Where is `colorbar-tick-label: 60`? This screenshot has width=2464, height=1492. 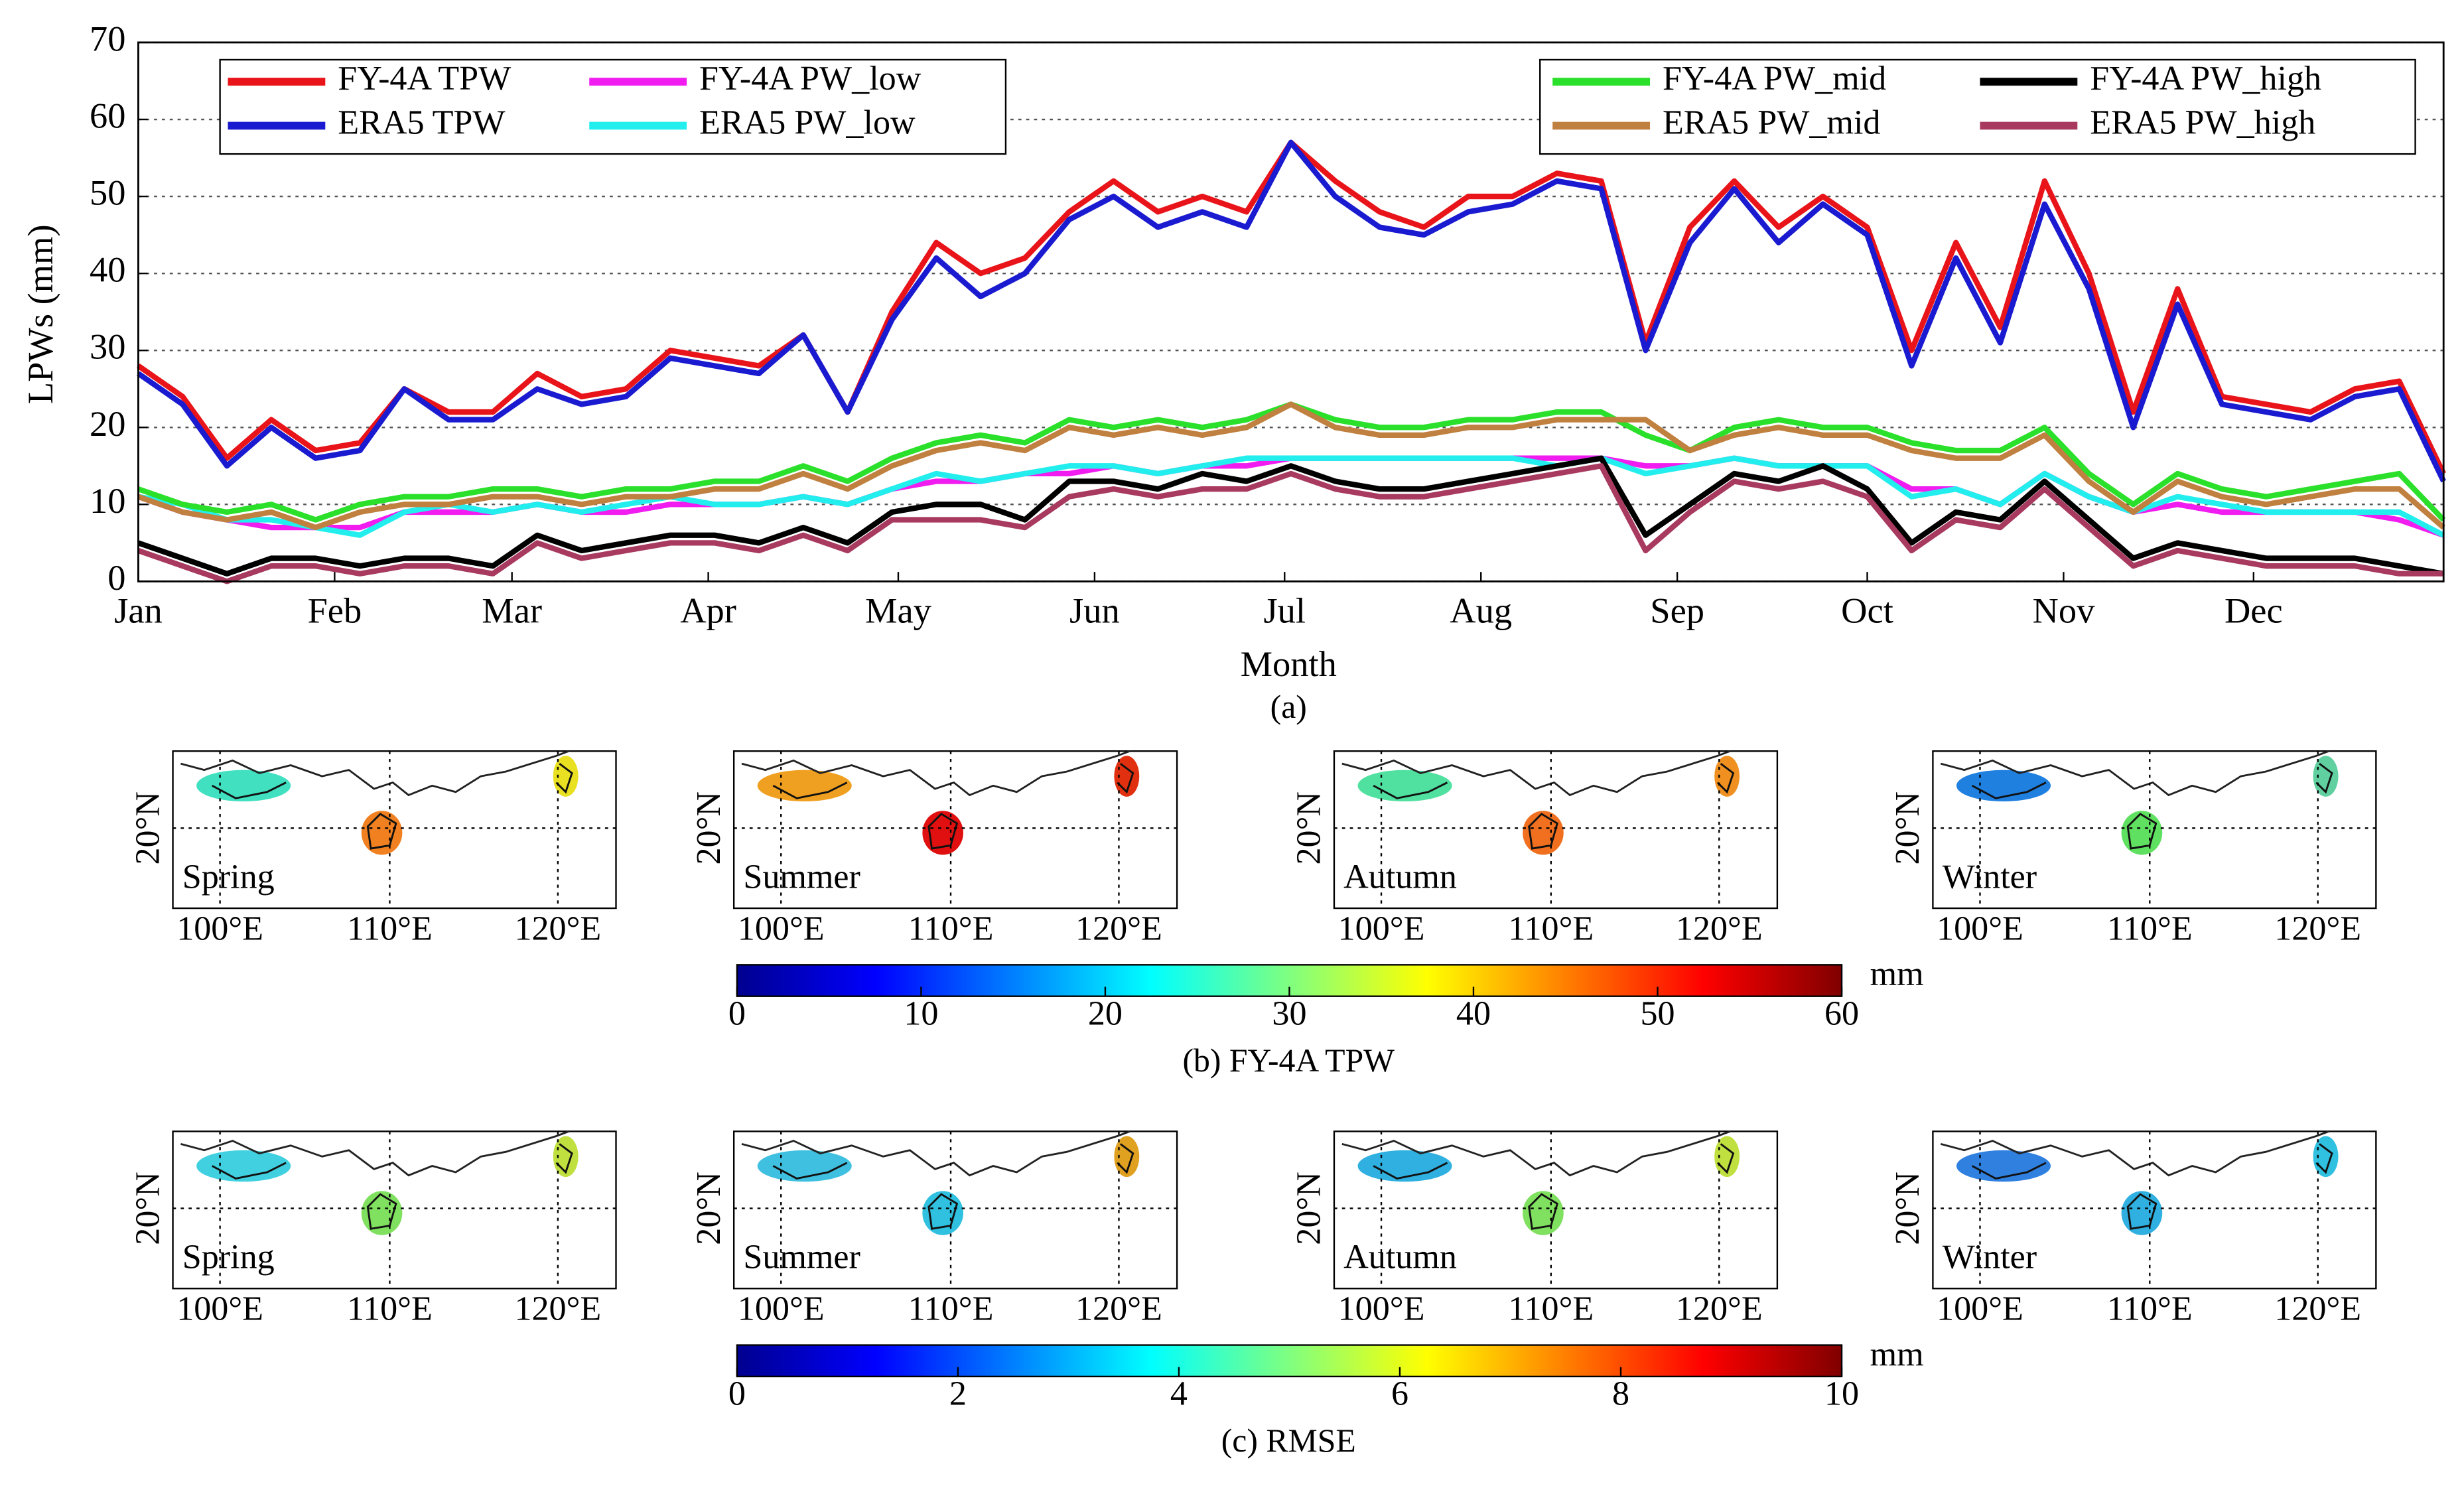
colorbar-tick-label: 60 is located at coordinates (1841, 1013).